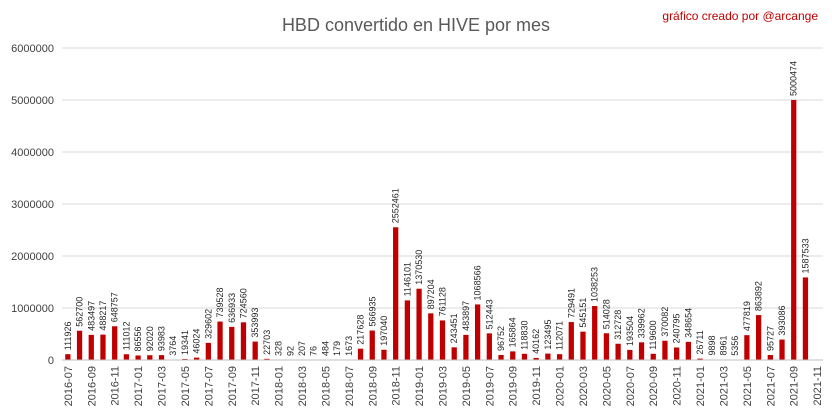 The image size is (832, 417). What do you see at coordinates (384, 331) in the screenshot?
I see `value-label: 197040` at bounding box center [384, 331].